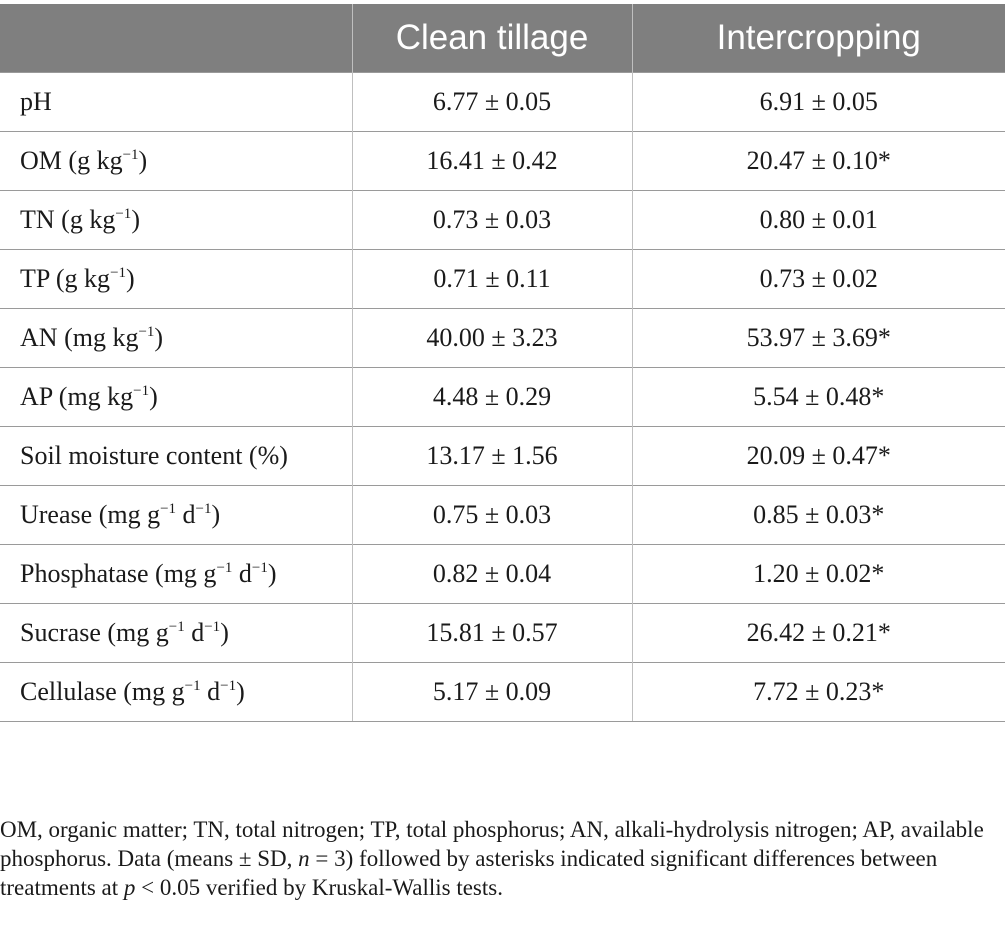  Describe the element at coordinates (491, 456) in the screenshot. I see `clean-tillage-value: 13.17 ± 1.56` at that location.